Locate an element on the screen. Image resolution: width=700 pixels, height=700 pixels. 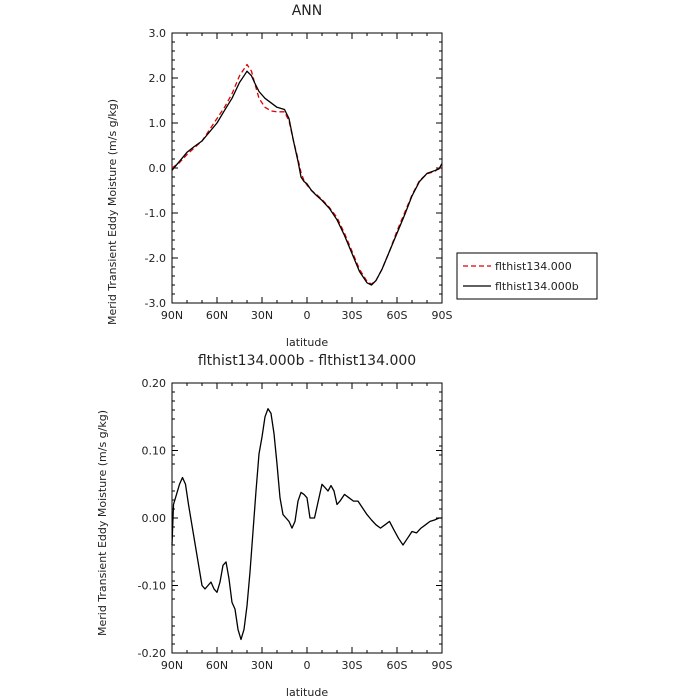
top-plot-y-tick-label: -1.0 is located at coordinates (155, 213).